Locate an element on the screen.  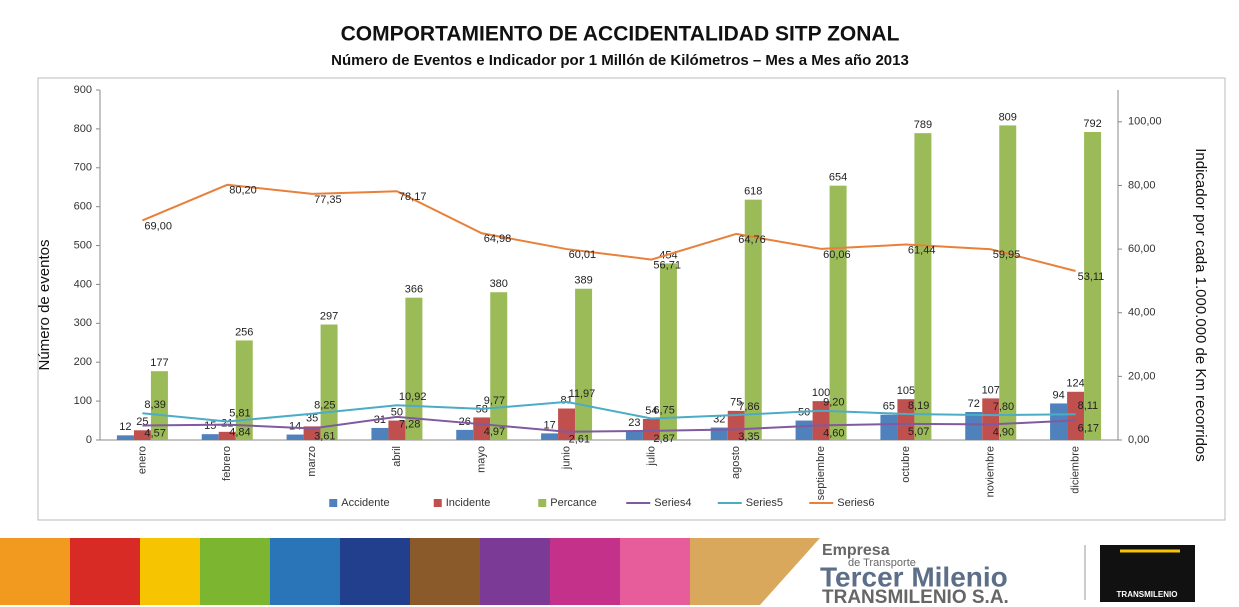
line-value-label: 59,95 is located at coordinates (1007, 255).